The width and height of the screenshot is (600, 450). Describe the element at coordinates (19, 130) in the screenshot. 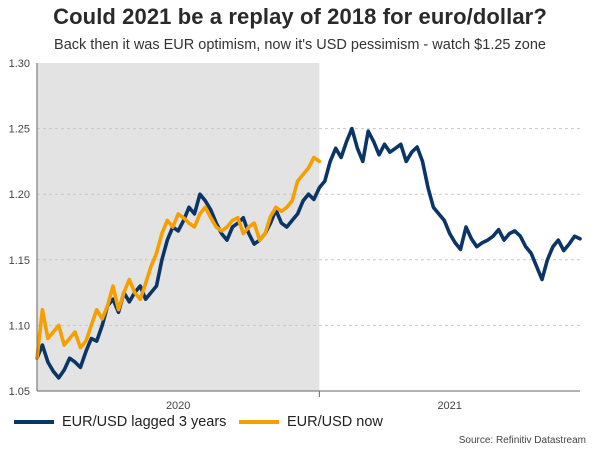

I see `y-tick-label: 1.25` at that location.